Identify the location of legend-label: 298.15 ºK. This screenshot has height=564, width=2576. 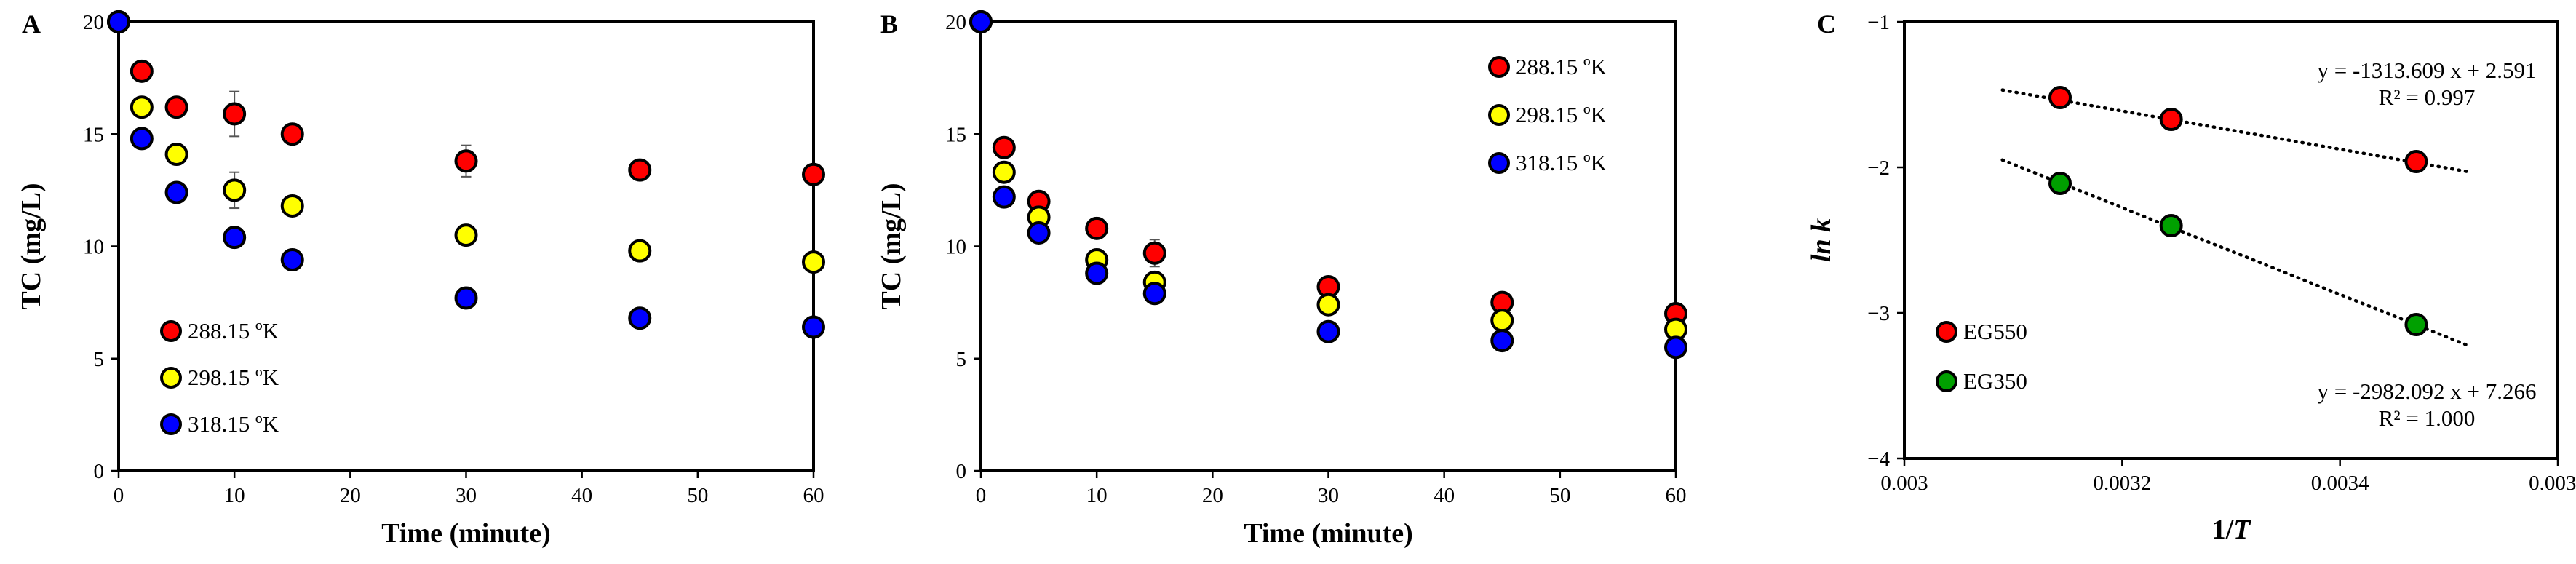
(233, 377).